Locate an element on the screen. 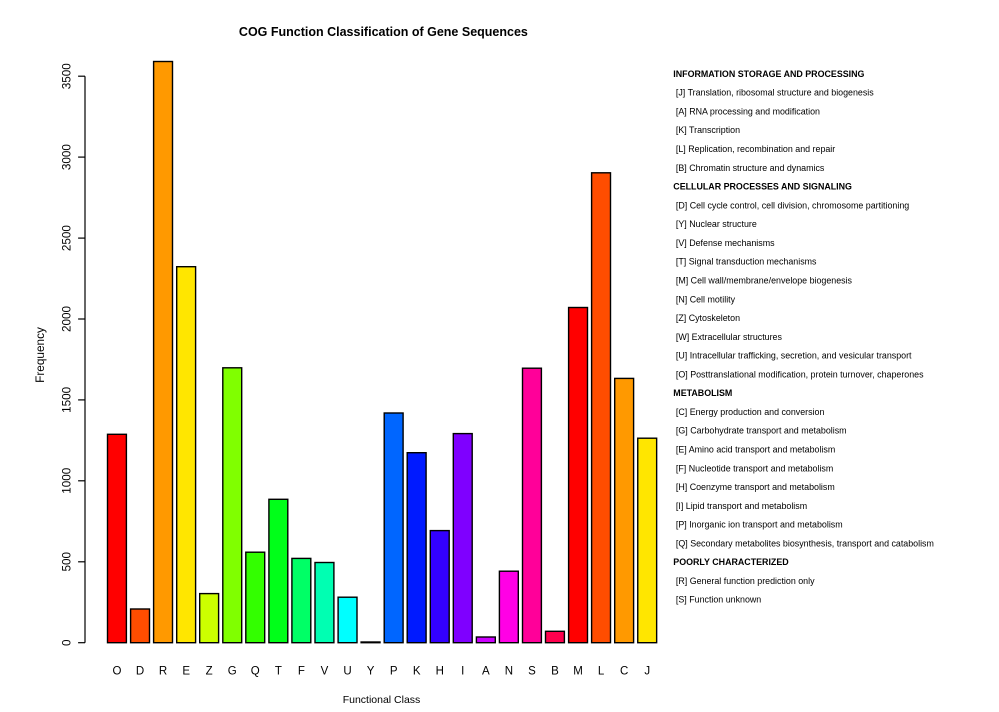  svg-text:[C] Energy production and conv: [C] Energy production and conversion is located at coordinates (750, 412).